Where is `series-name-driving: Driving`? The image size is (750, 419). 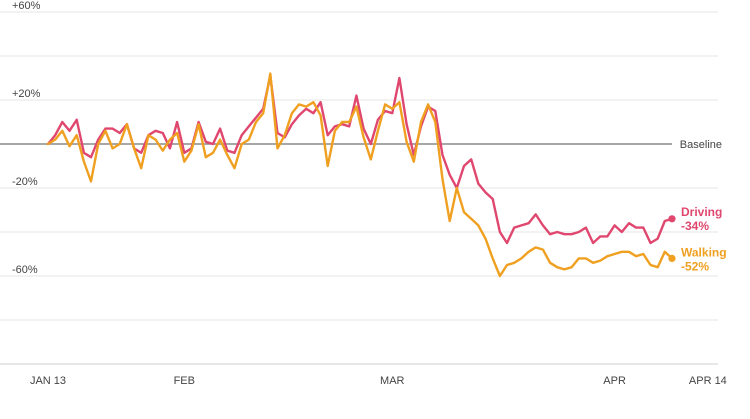
series-name-driving: Driving is located at coordinates (701, 212).